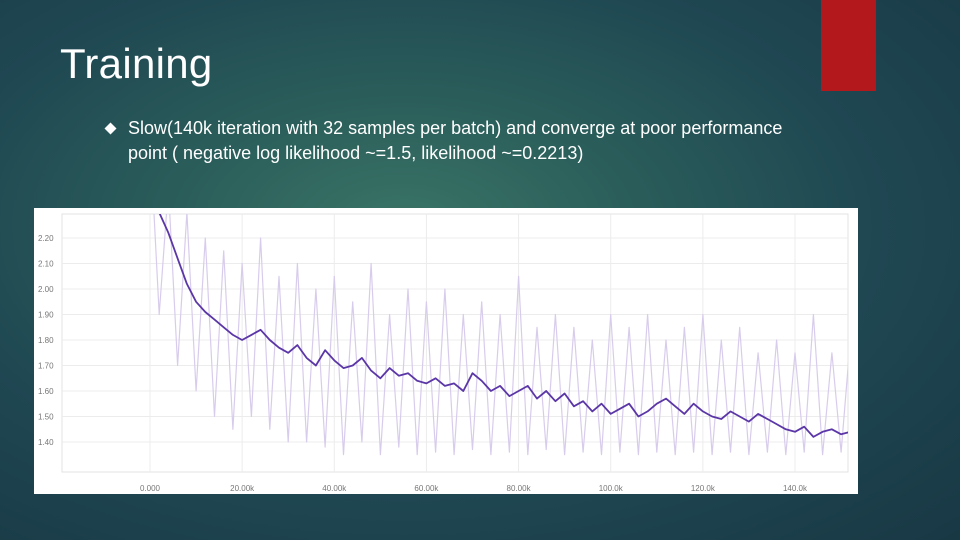 Image resolution: width=960 pixels, height=540 pixels. I want to click on y-tick-label: 1.80, so click(46, 340).